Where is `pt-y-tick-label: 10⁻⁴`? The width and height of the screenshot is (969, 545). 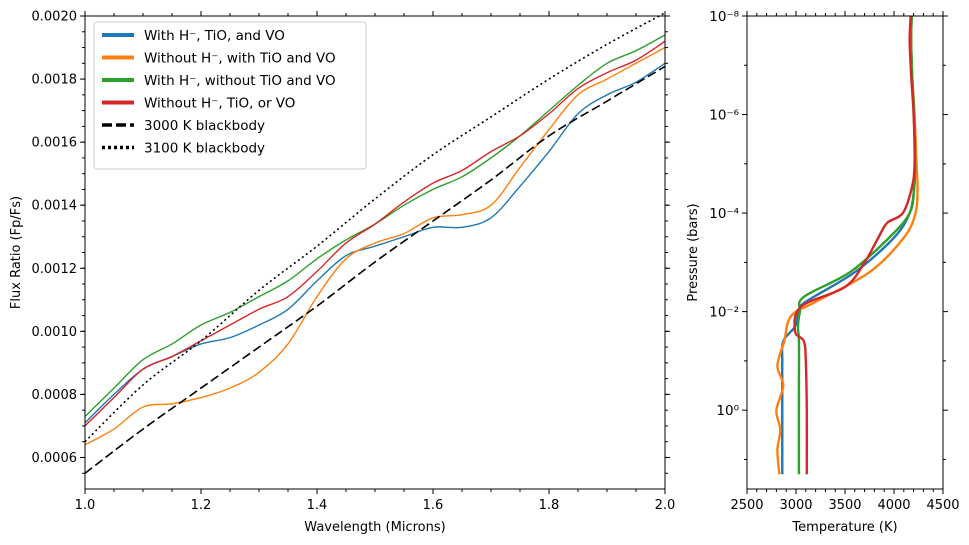 pt-y-tick-label: 10⁻⁴ is located at coordinates (724, 214).